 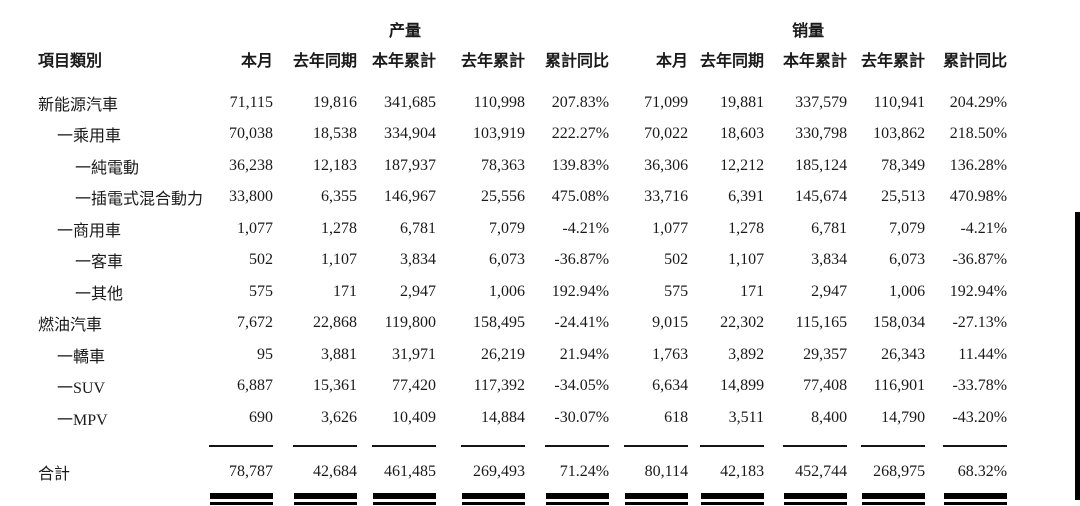 What do you see at coordinates (666, 197) in the screenshot?
I see `data-cell: 33,716` at bounding box center [666, 197].